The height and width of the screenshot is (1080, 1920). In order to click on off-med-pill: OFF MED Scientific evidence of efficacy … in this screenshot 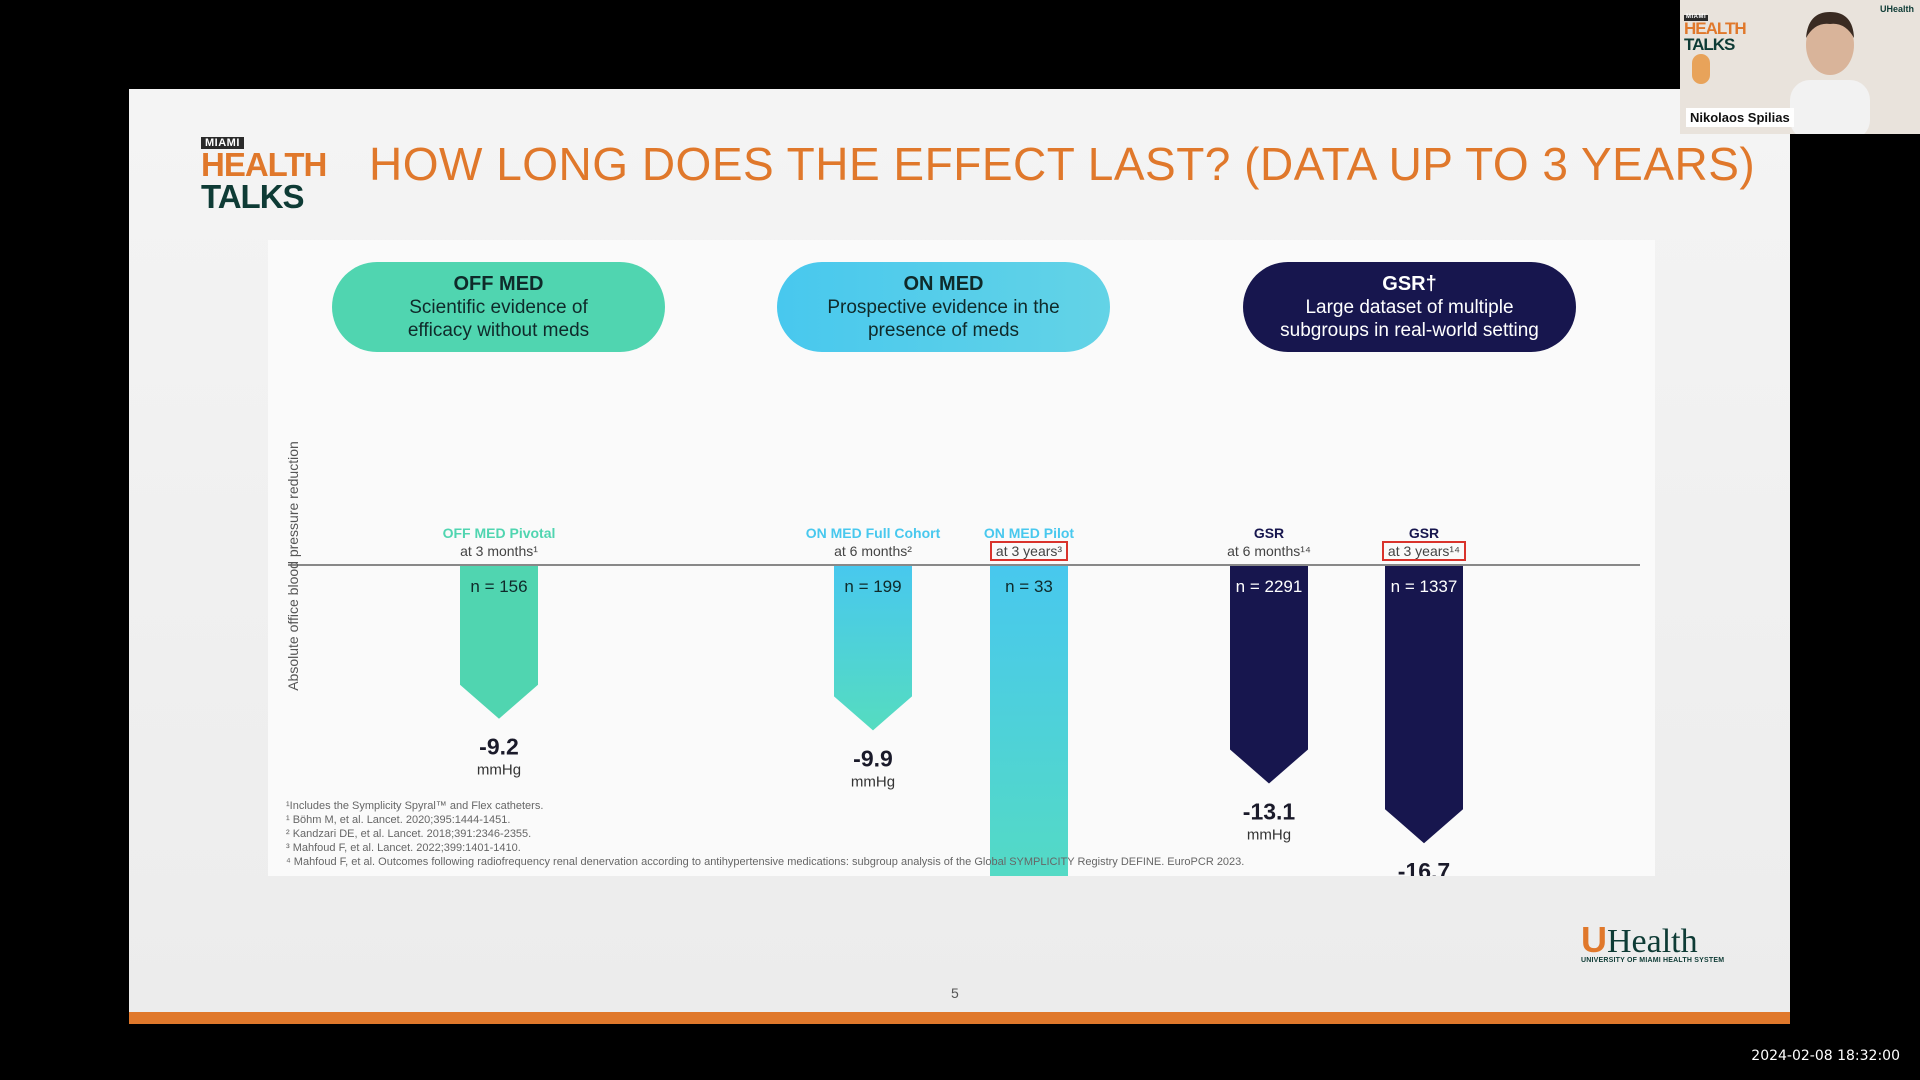, I will do `click(498, 307)`.